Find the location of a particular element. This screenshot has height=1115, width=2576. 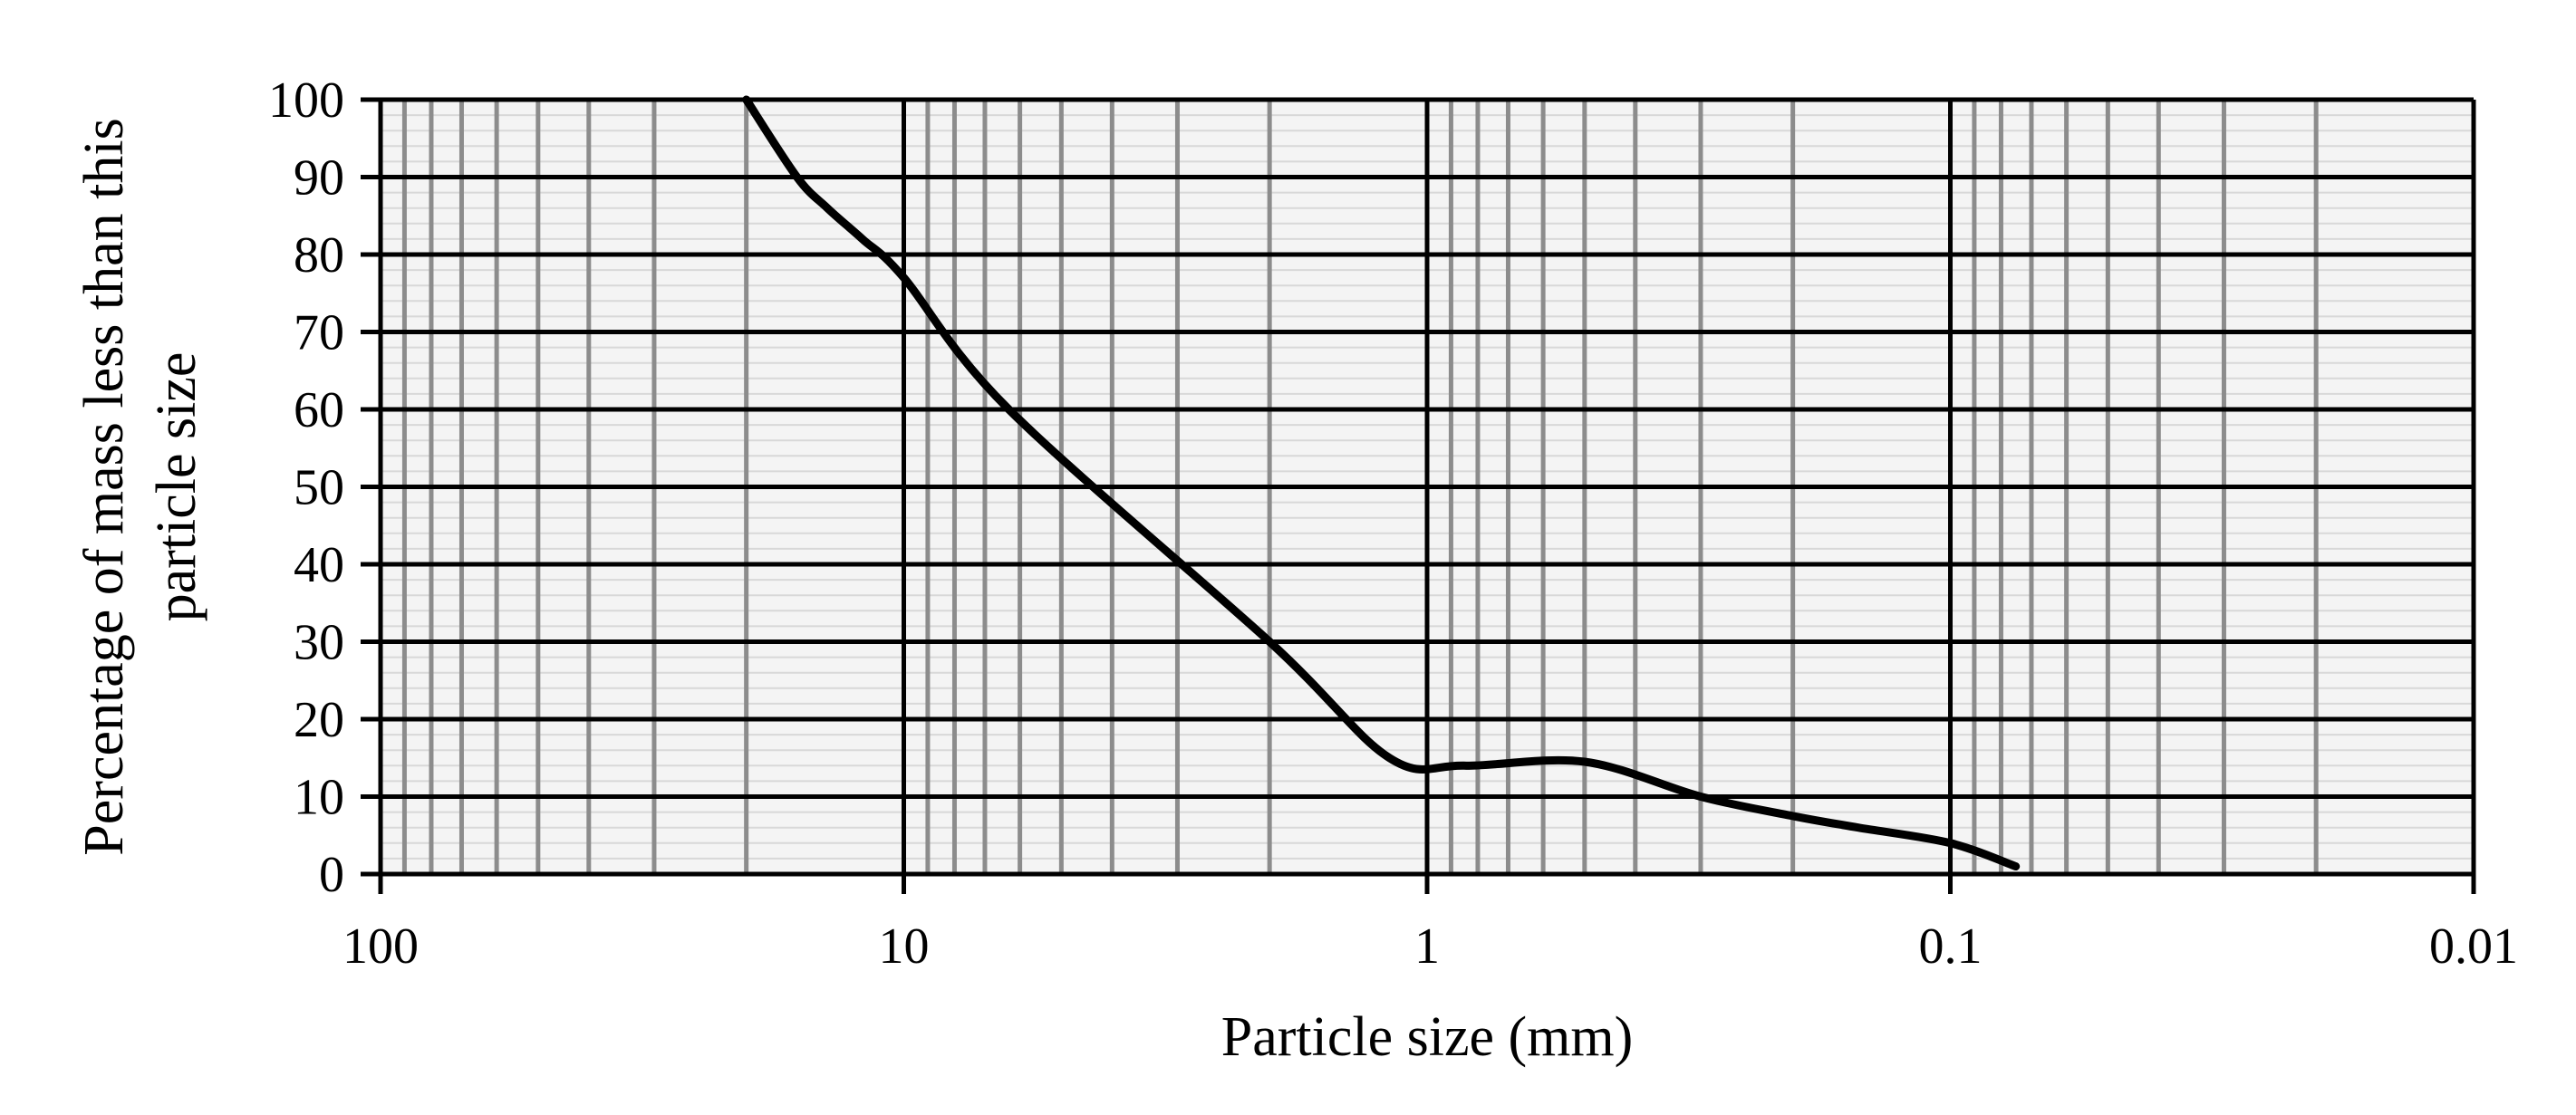

x-tick-label: 1 is located at coordinates (1427, 946).